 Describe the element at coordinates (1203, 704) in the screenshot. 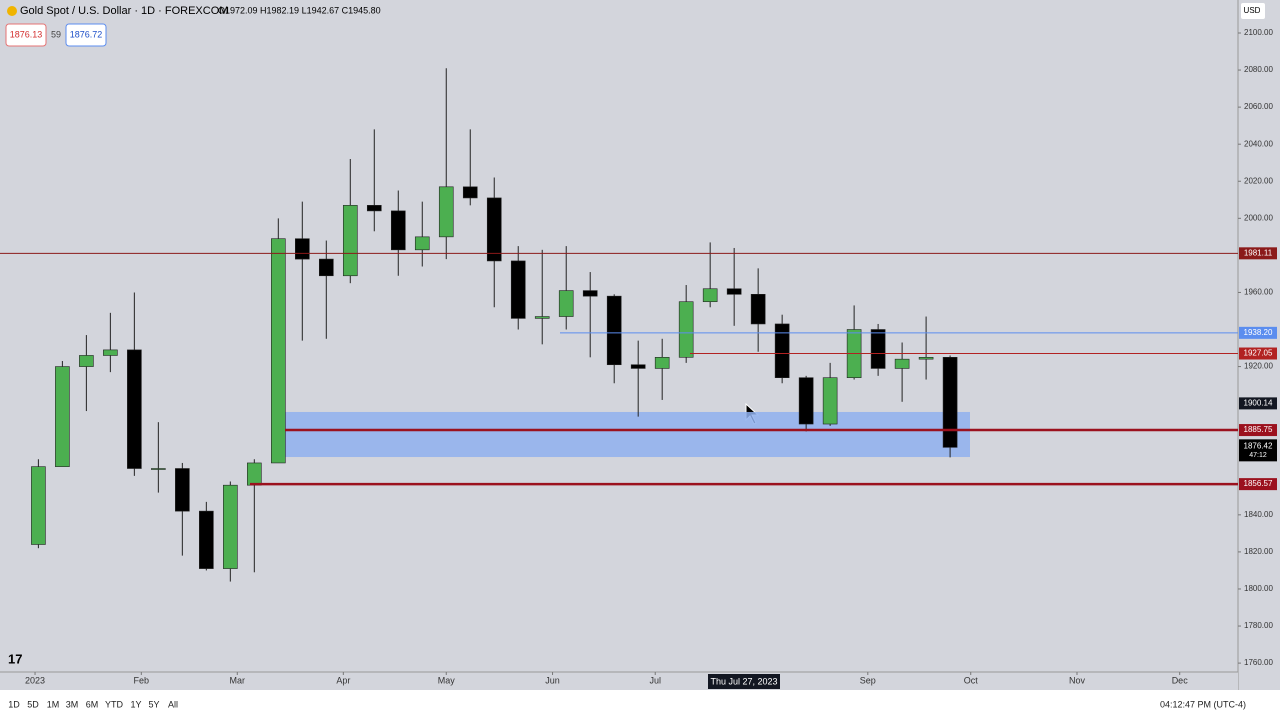

I see `clock: 04:12:47 PM (UTC-4)` at that location.